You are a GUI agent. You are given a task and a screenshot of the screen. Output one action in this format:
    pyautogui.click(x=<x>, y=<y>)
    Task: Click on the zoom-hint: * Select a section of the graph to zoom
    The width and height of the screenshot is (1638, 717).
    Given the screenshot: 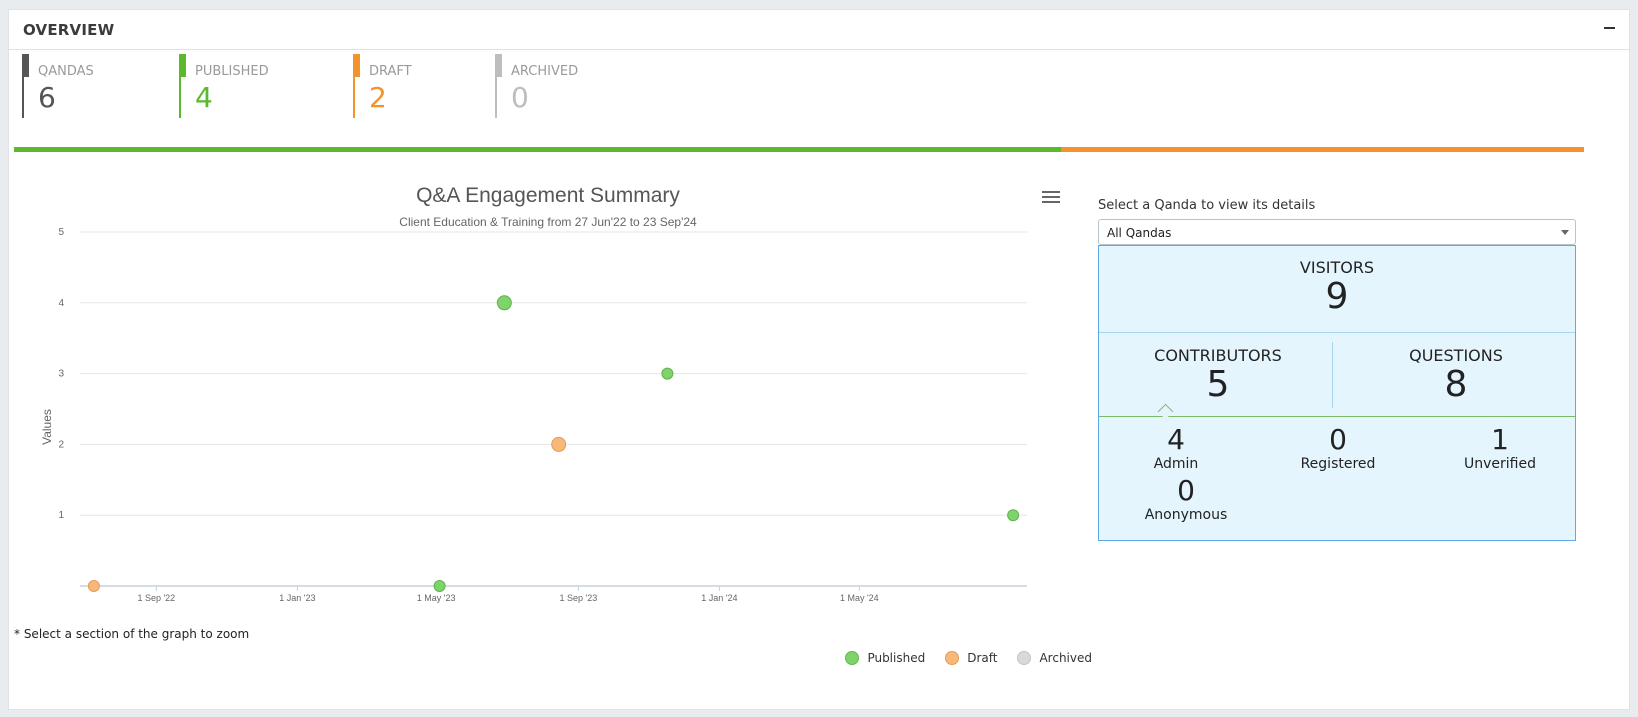 What is the action you would take?
    pyautogui.click(x=132, y=634)
    